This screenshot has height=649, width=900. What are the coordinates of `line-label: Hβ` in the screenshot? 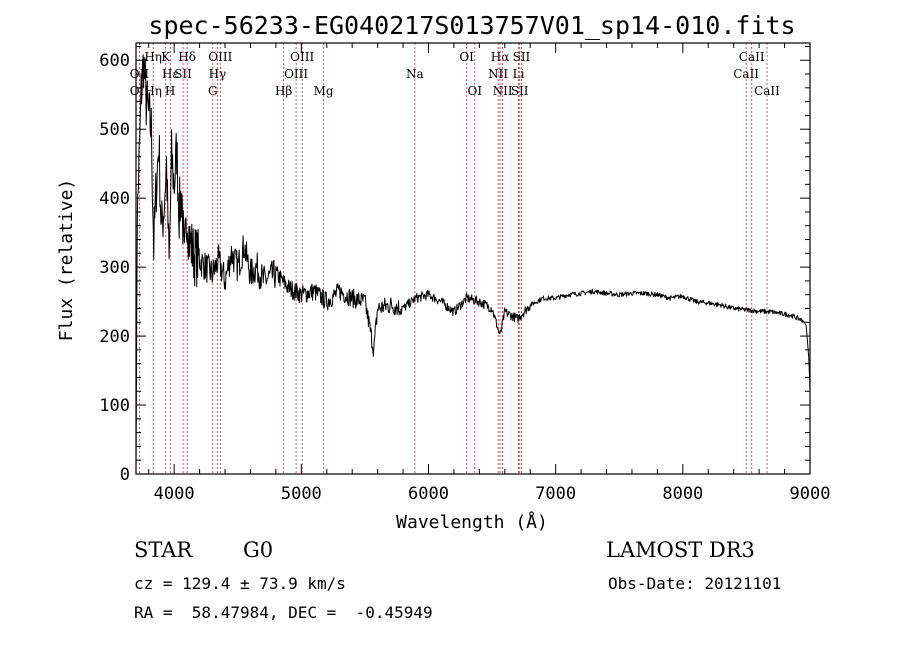 It's located at (283, 91).